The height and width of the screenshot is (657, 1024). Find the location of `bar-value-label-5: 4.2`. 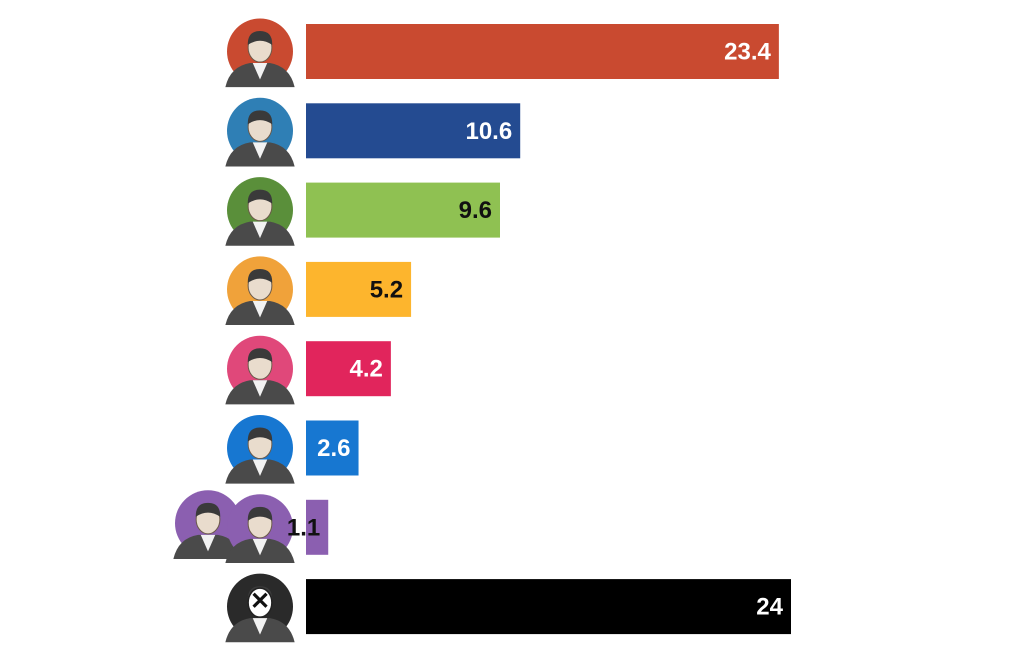

bar-value-label-5: 4.2 is located at coordinates (366, 369).